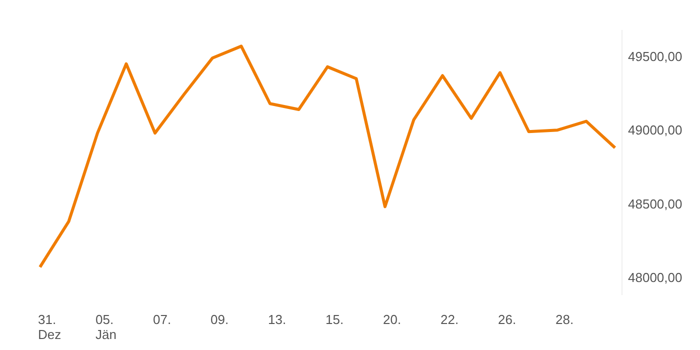 The image size is (700, 350). What do you see at coordinates (277, 319) in the screenshot?
I see `x-tick-label: 13.` at bounding box center [277, 319].